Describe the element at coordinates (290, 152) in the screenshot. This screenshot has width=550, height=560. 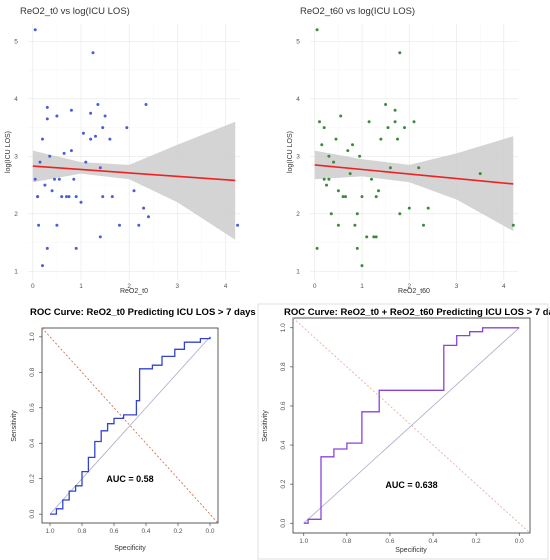
I see `y-axis-label: log(ICU LOS)` at that location.